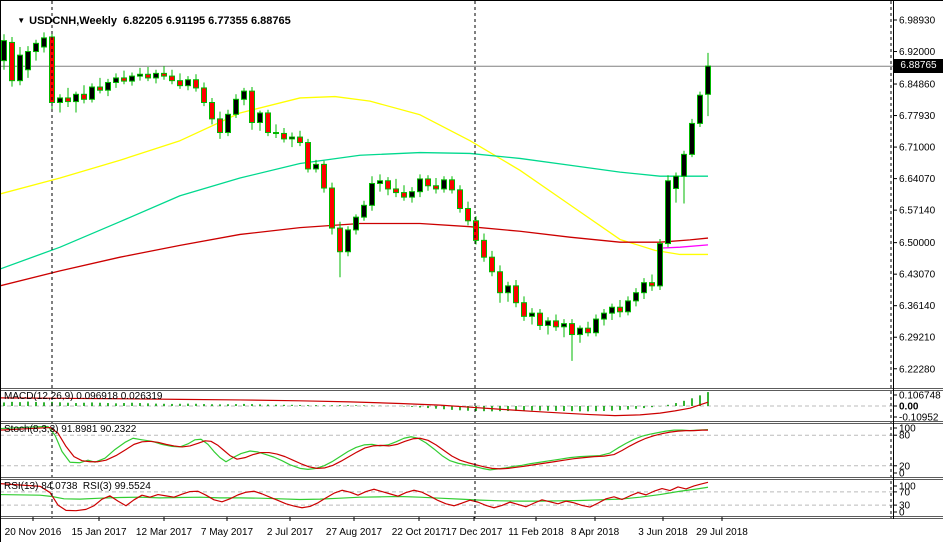 The height and width of the screenshot is (542, 943). What do you see at coordinates (917, 116) in the screenshot?
I see `price-tick-label: 6.77930` at bounding box center [917, 116].